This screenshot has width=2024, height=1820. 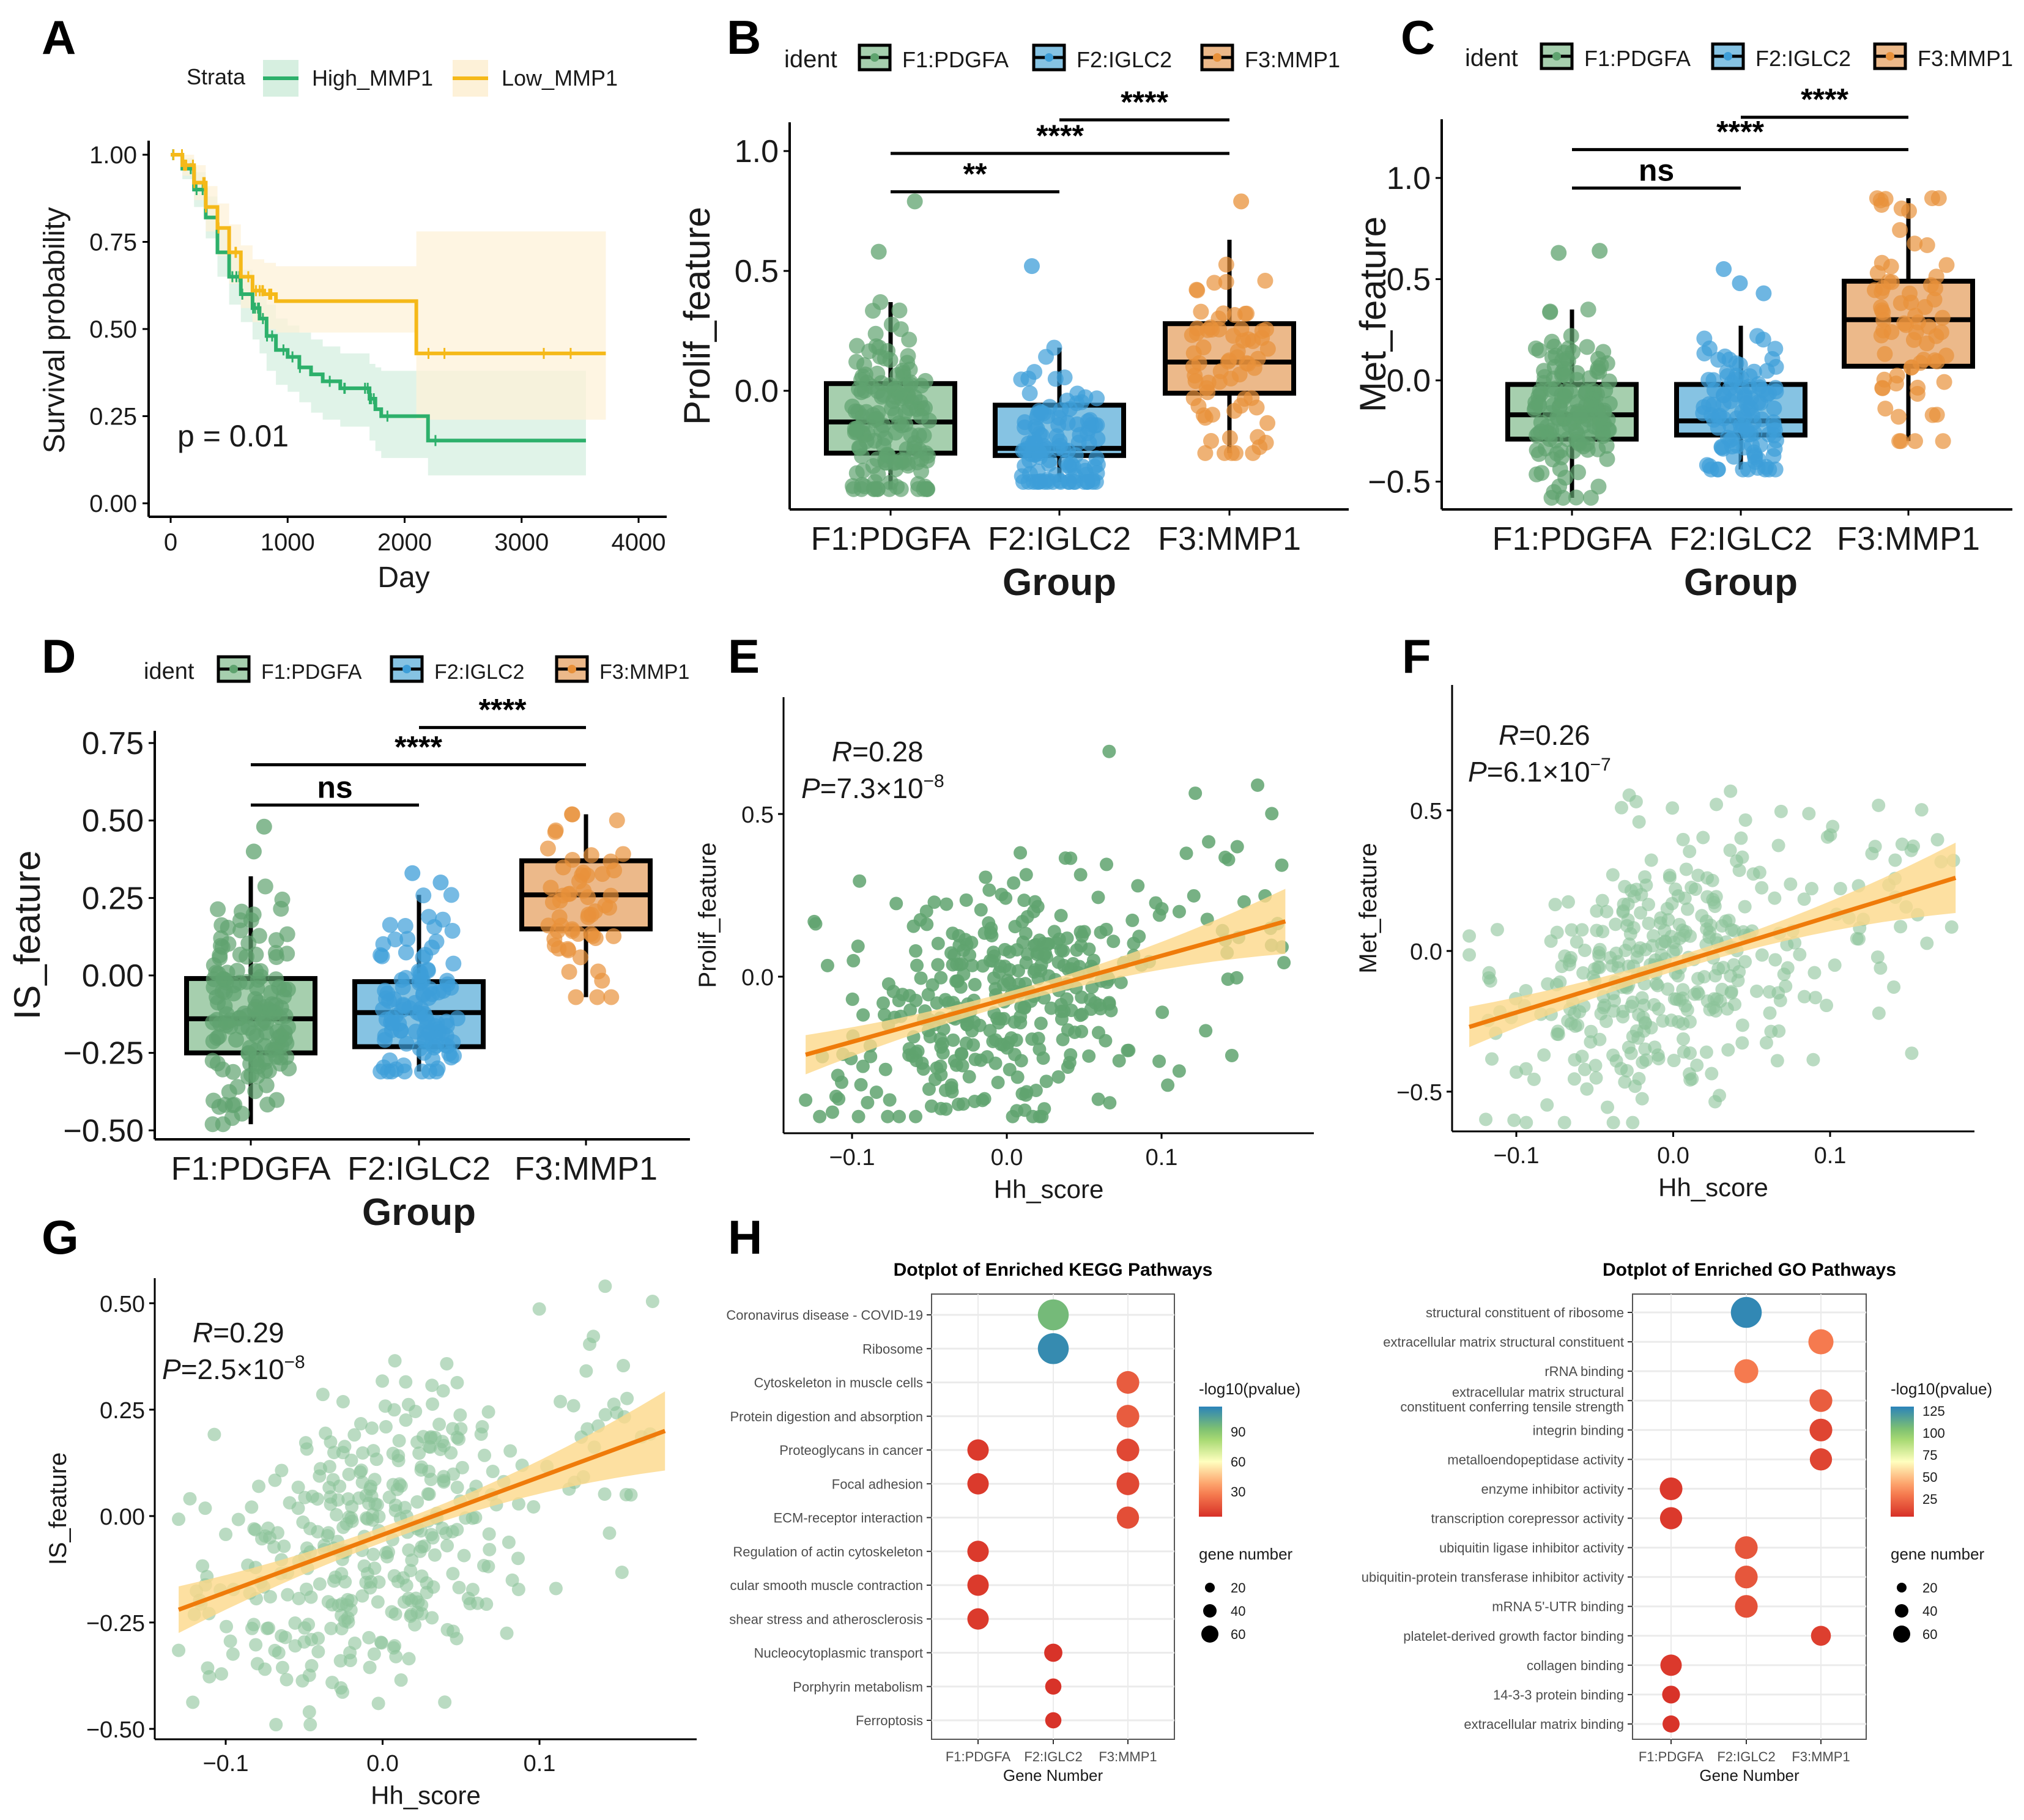 What do you see at coordinates (27, 935) in the screenshot?
I see `y-axis-title: IS_feature` at bounding box center [27, 935].